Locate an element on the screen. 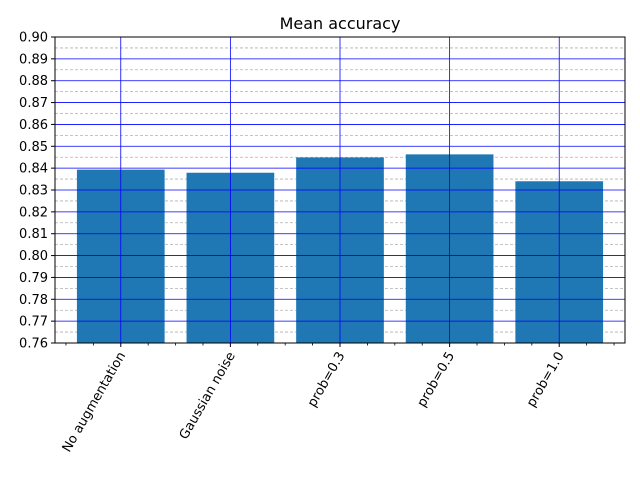  y-tick-label: 0.81 is located at coordinates (33, 234).